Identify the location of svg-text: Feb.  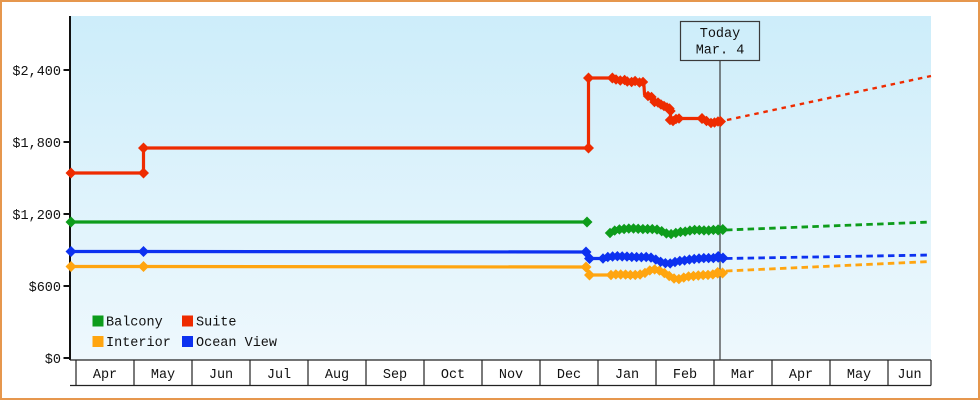
(685, 375).